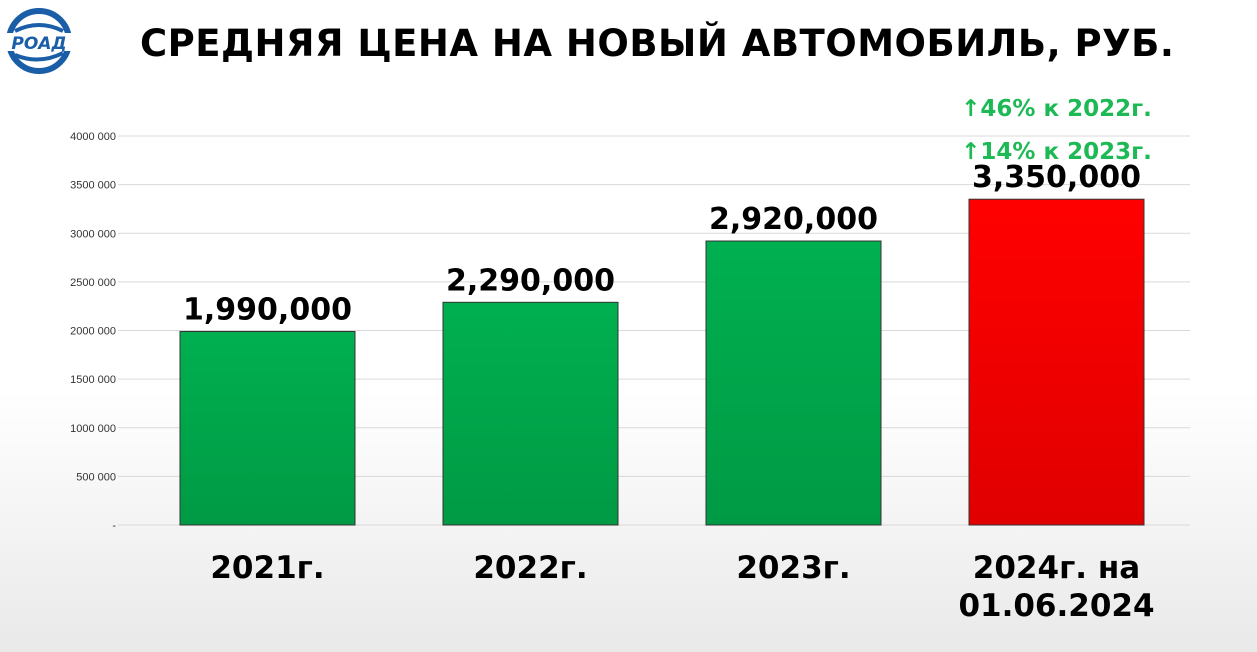 The width and height of the screenshot is (1257, 652). I want to click on x-tick-label: 2024г. на, so click(1056, 568).